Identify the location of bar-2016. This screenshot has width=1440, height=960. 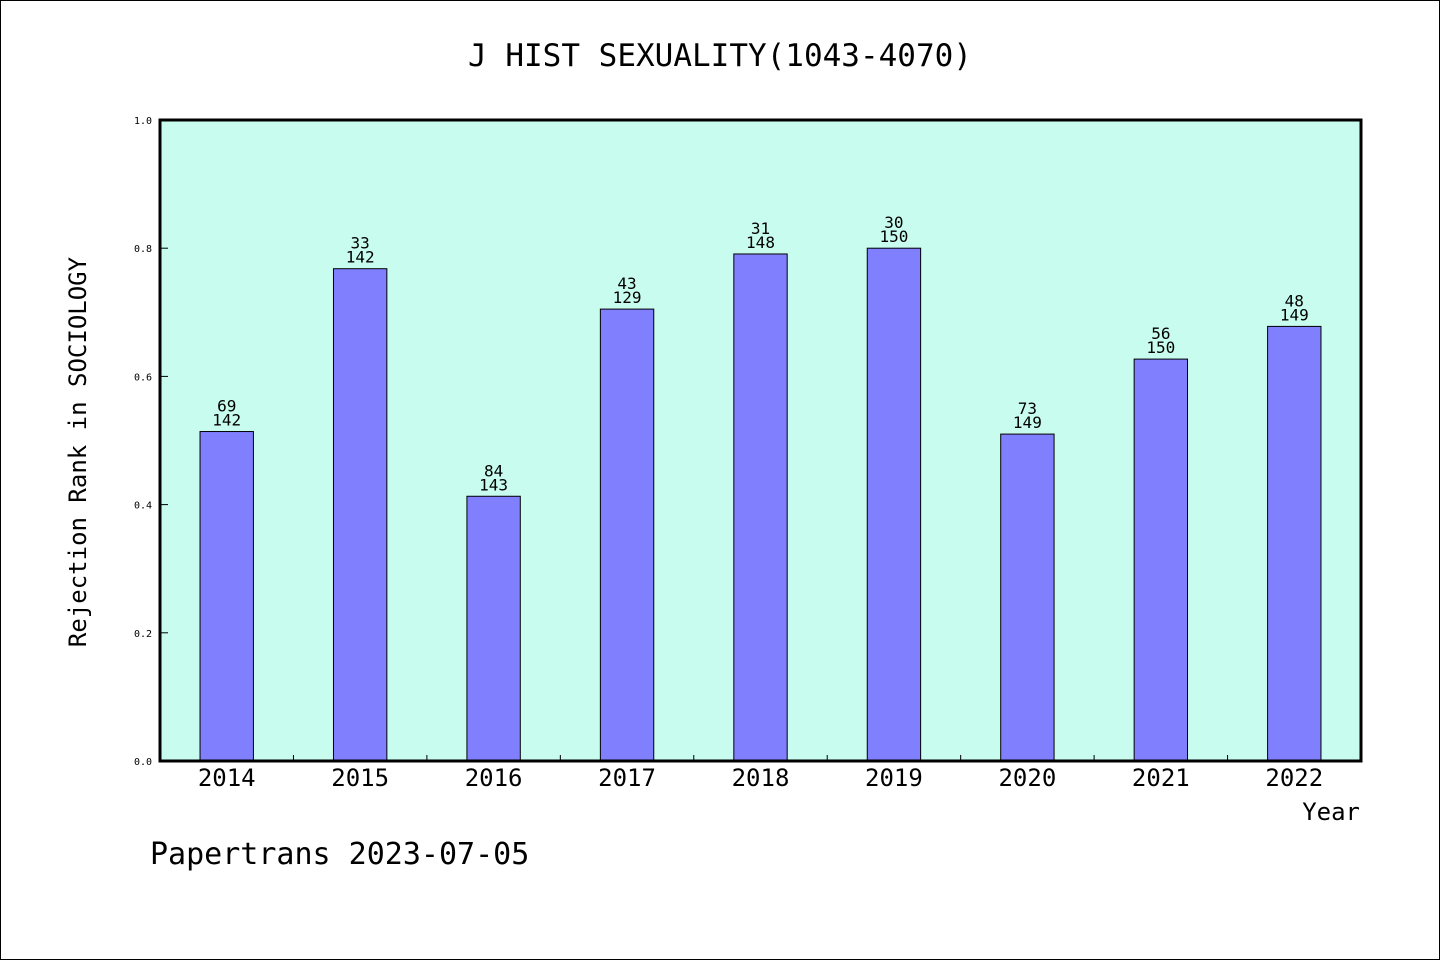
(493, 628).